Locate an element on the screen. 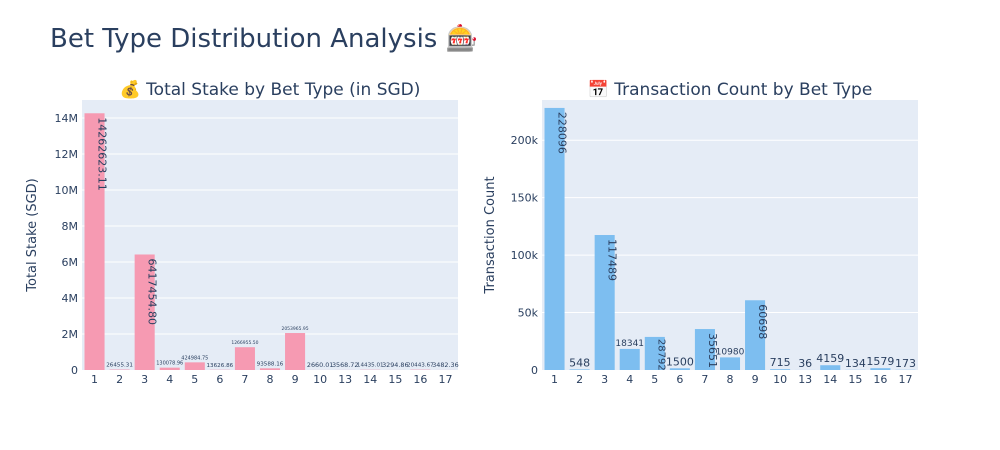 Image resolution: width=1000 pixels, height=450 pixels. count-x-tick-label: 17 is located at coordinates (905, 379).